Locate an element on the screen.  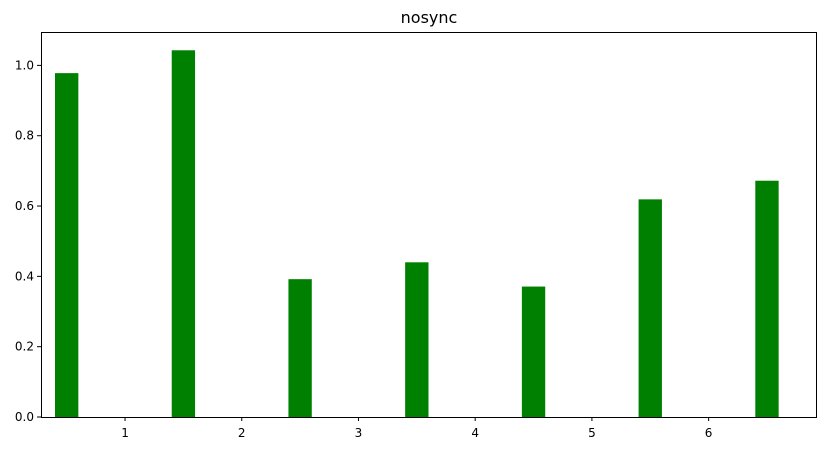
x-tick-label: 4 is located at coordinates (475, 433).